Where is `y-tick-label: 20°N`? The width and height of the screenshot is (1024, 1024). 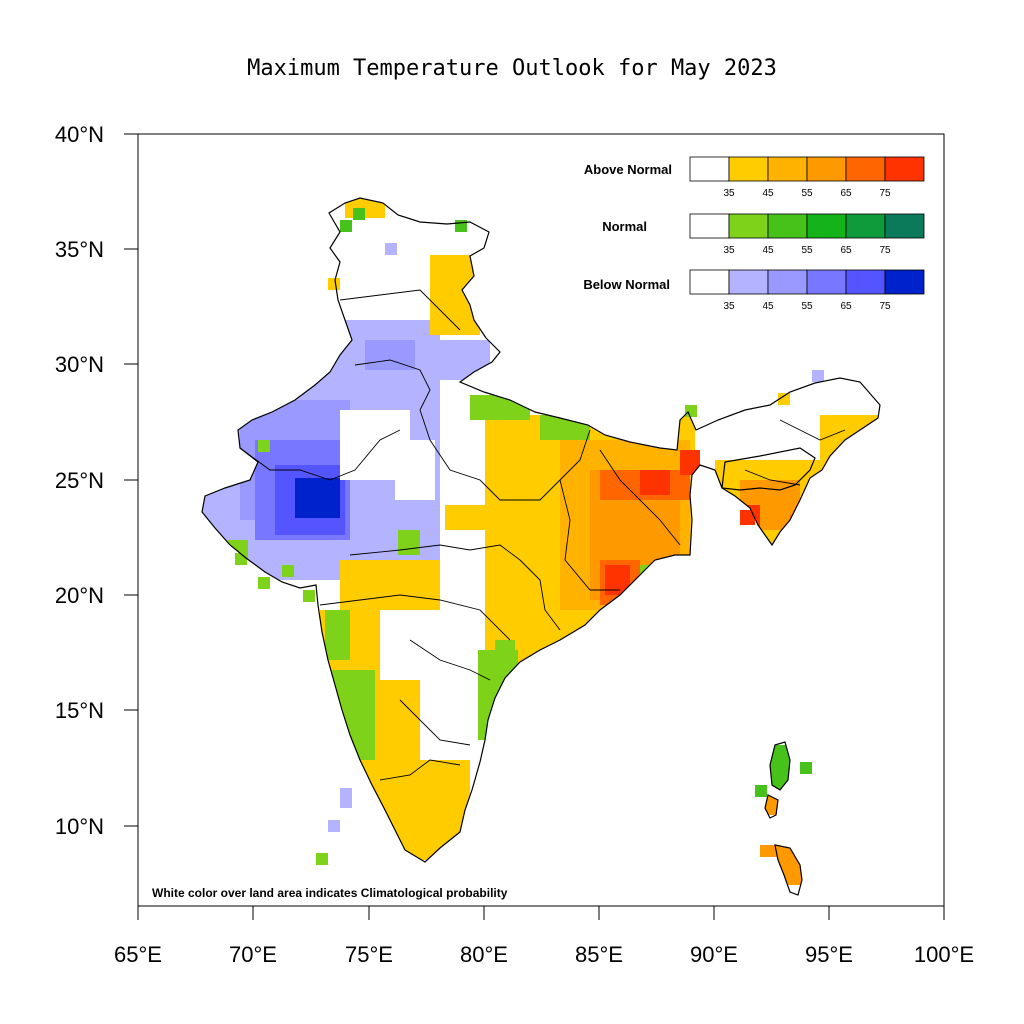
y-tick-label: 20°N is located at coordinates (79, 595).